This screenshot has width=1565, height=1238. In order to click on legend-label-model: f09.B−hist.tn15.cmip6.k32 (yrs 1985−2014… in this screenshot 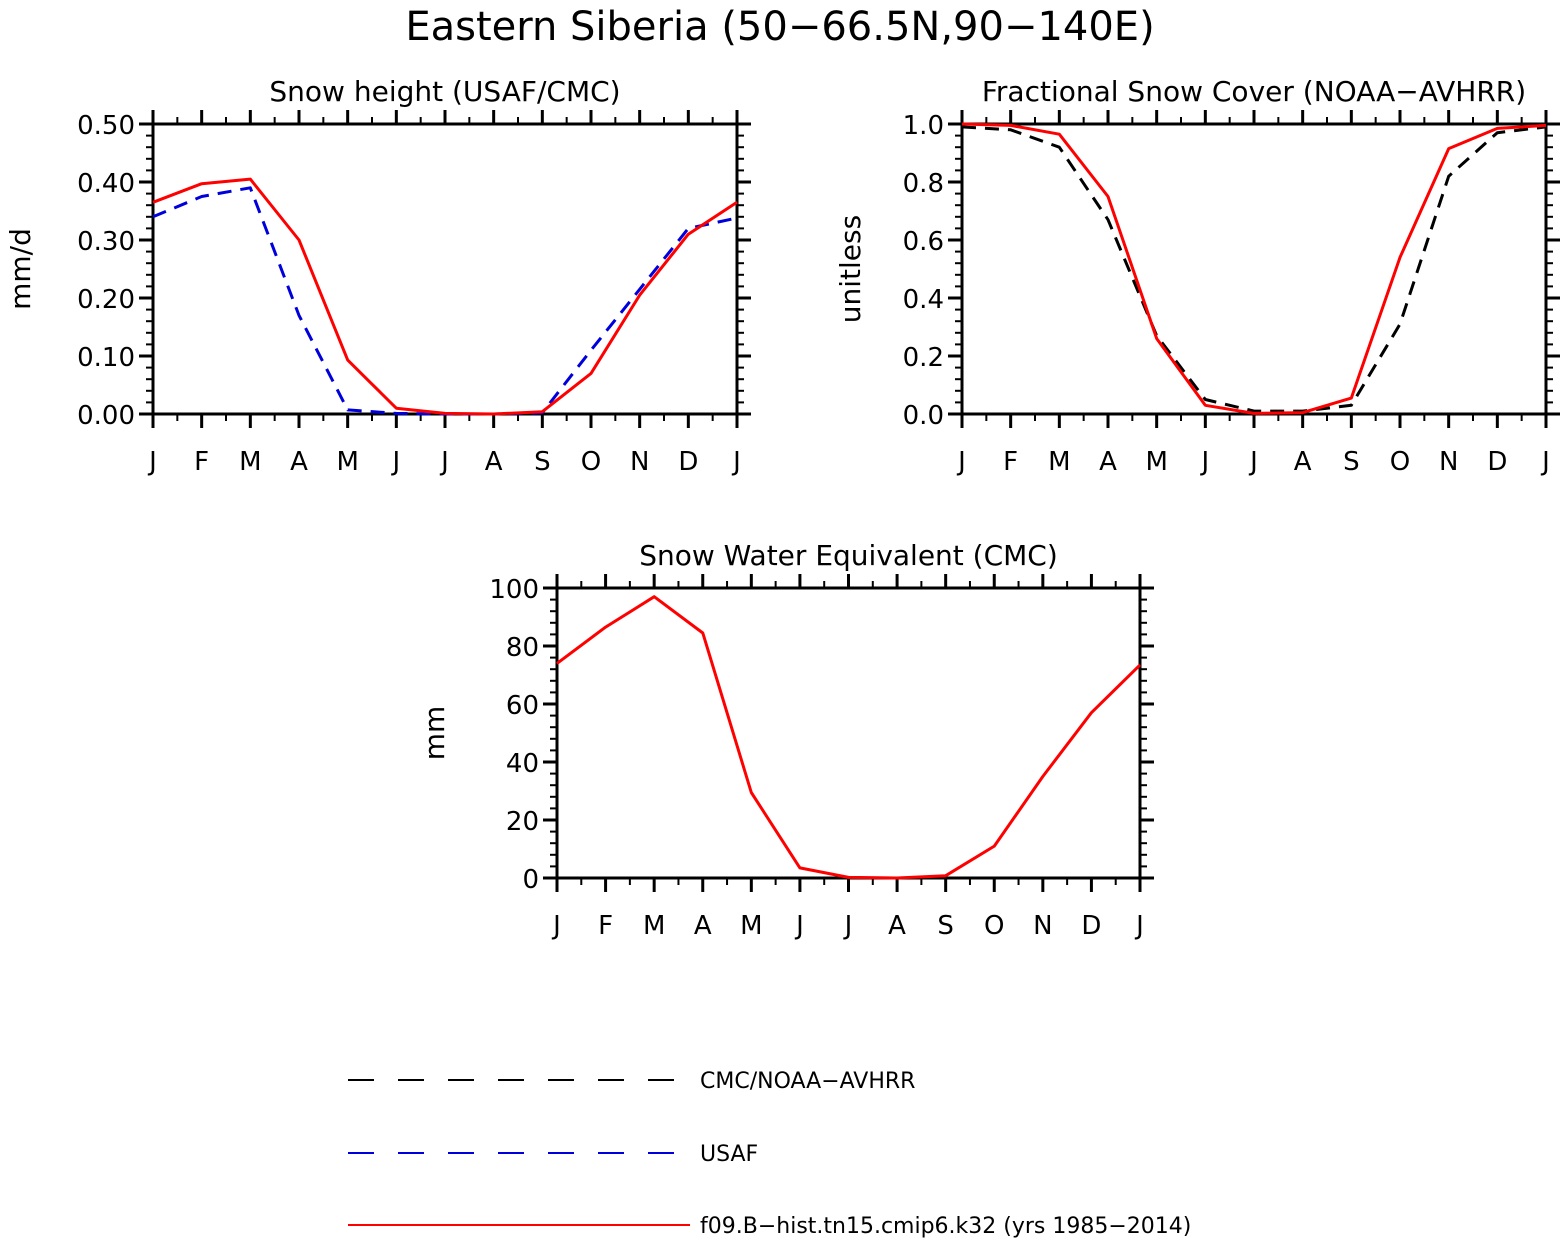, I will do `click(945, 1226)`.